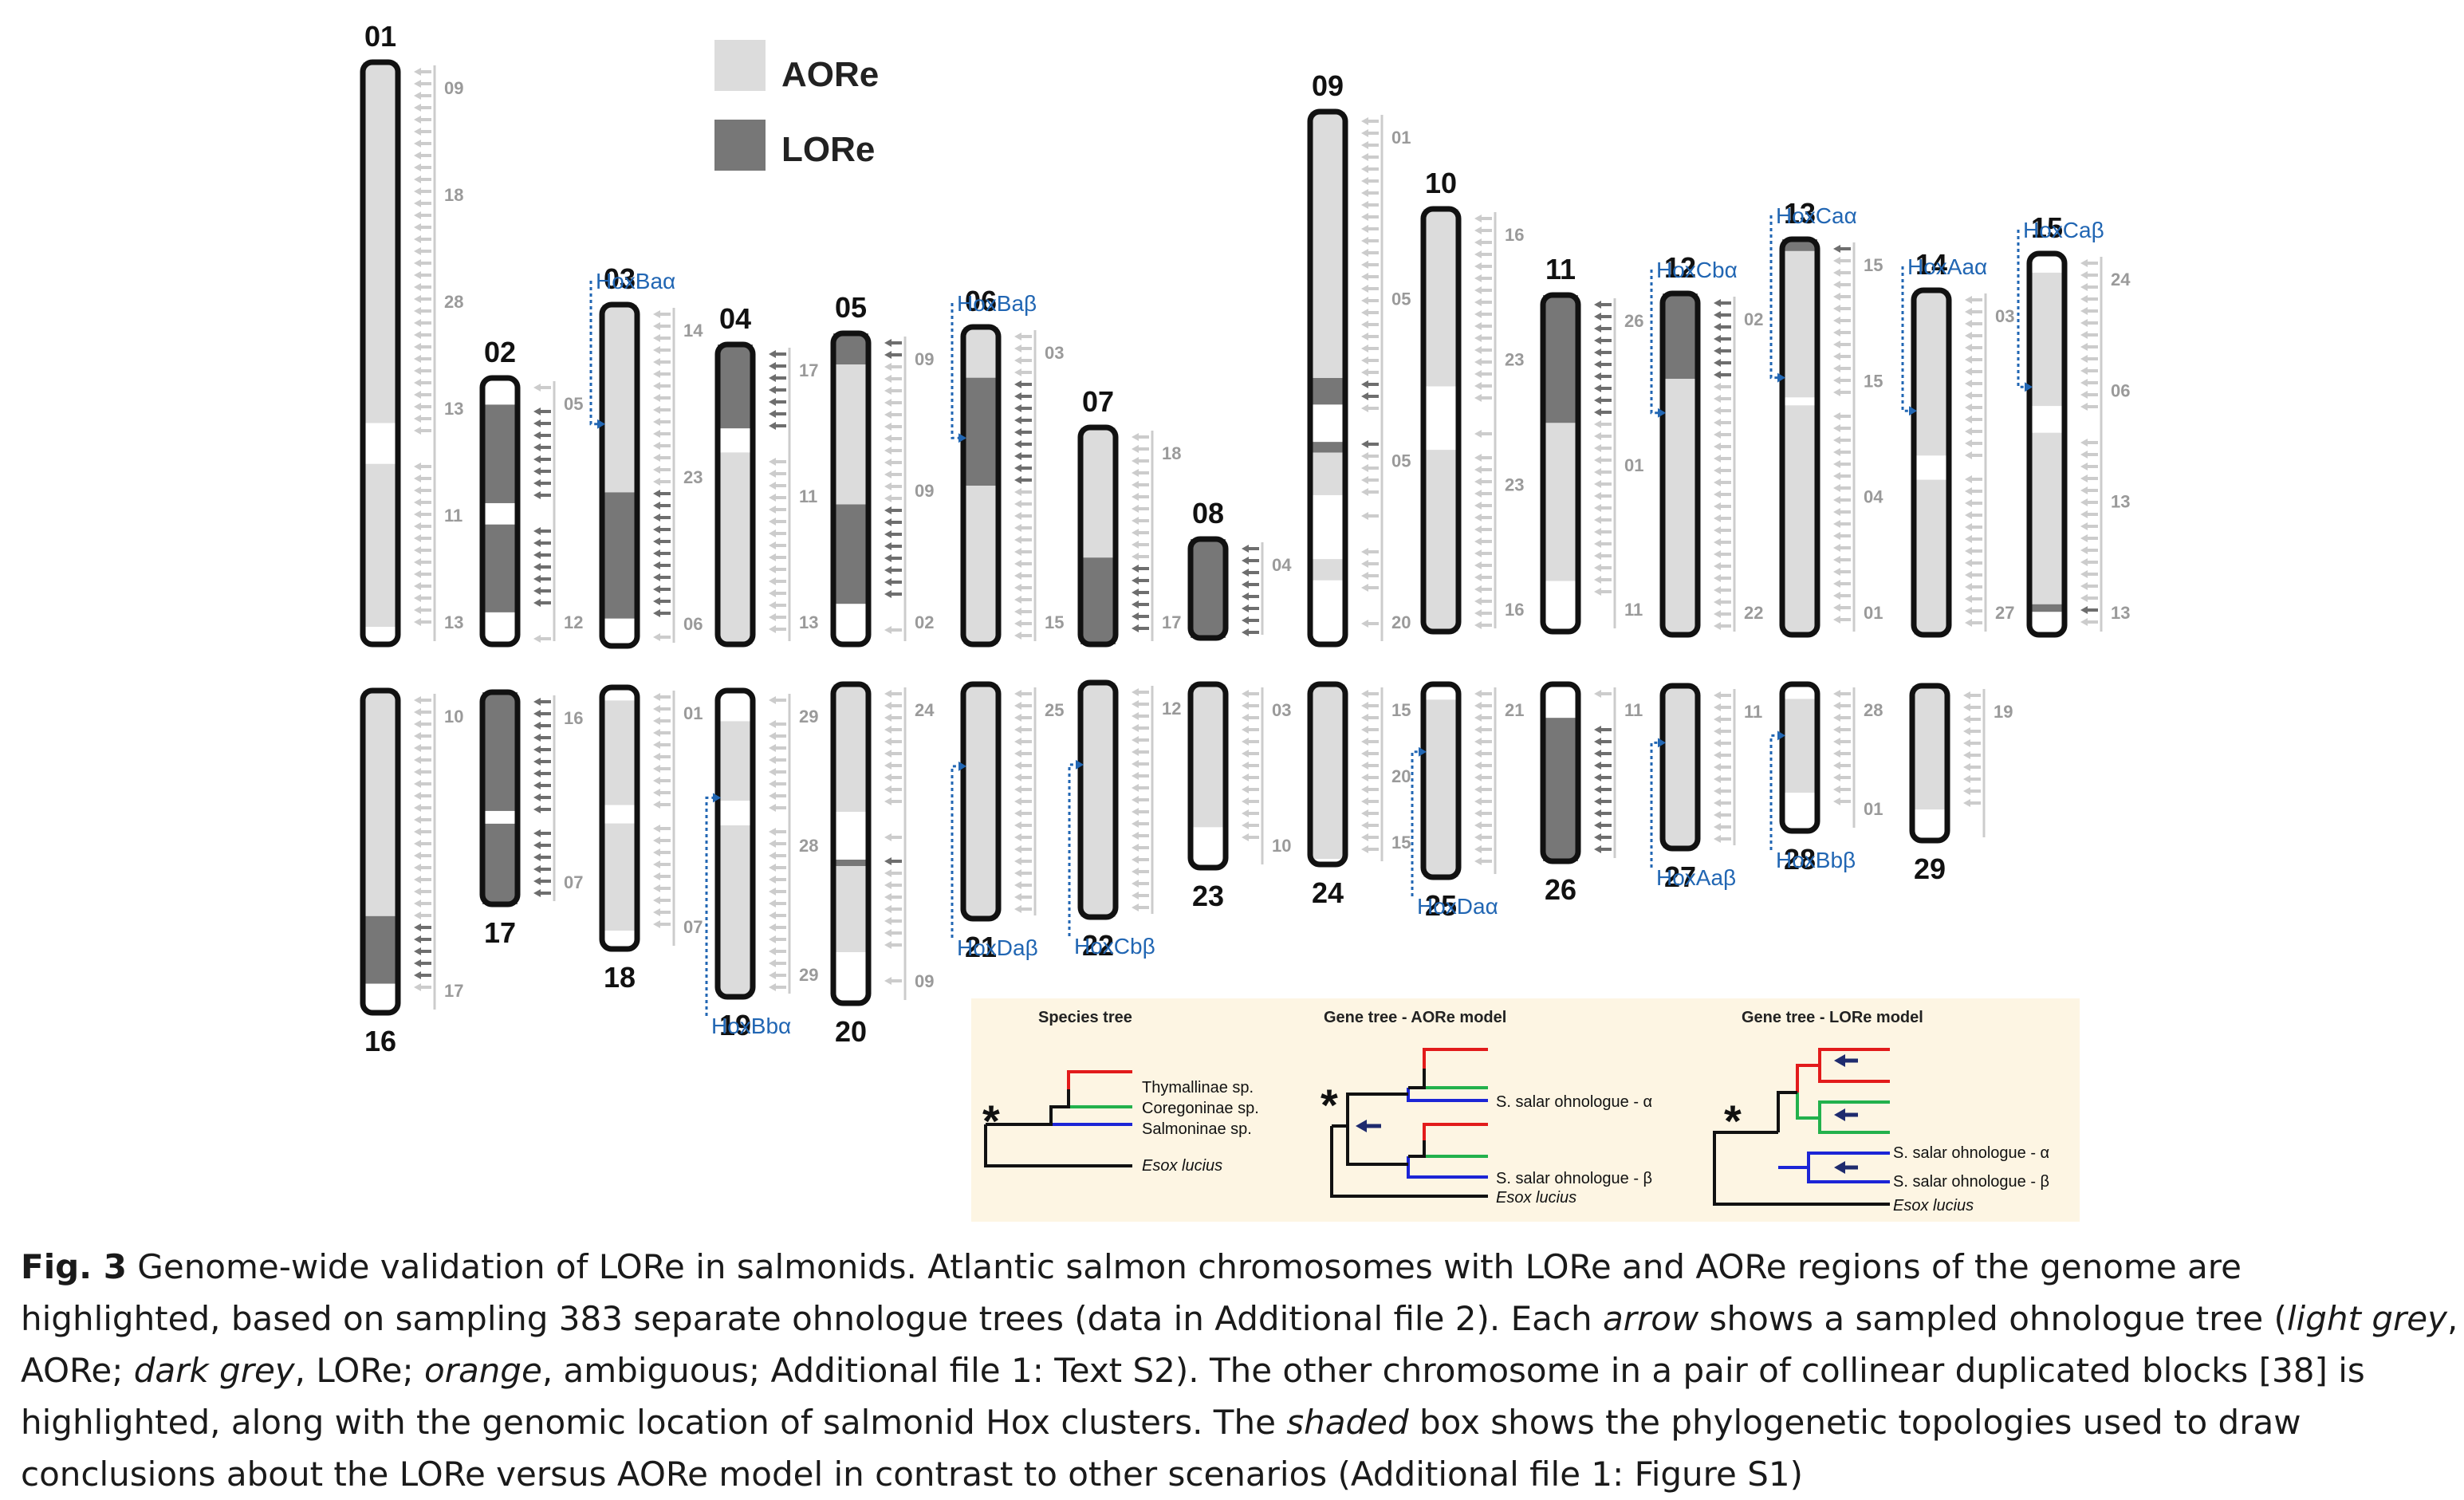  What do you see at coordinates (1929, 825) in the screenshot?
I see `chromosome-29-region-unassigned` at bounding box center [1929, 825].